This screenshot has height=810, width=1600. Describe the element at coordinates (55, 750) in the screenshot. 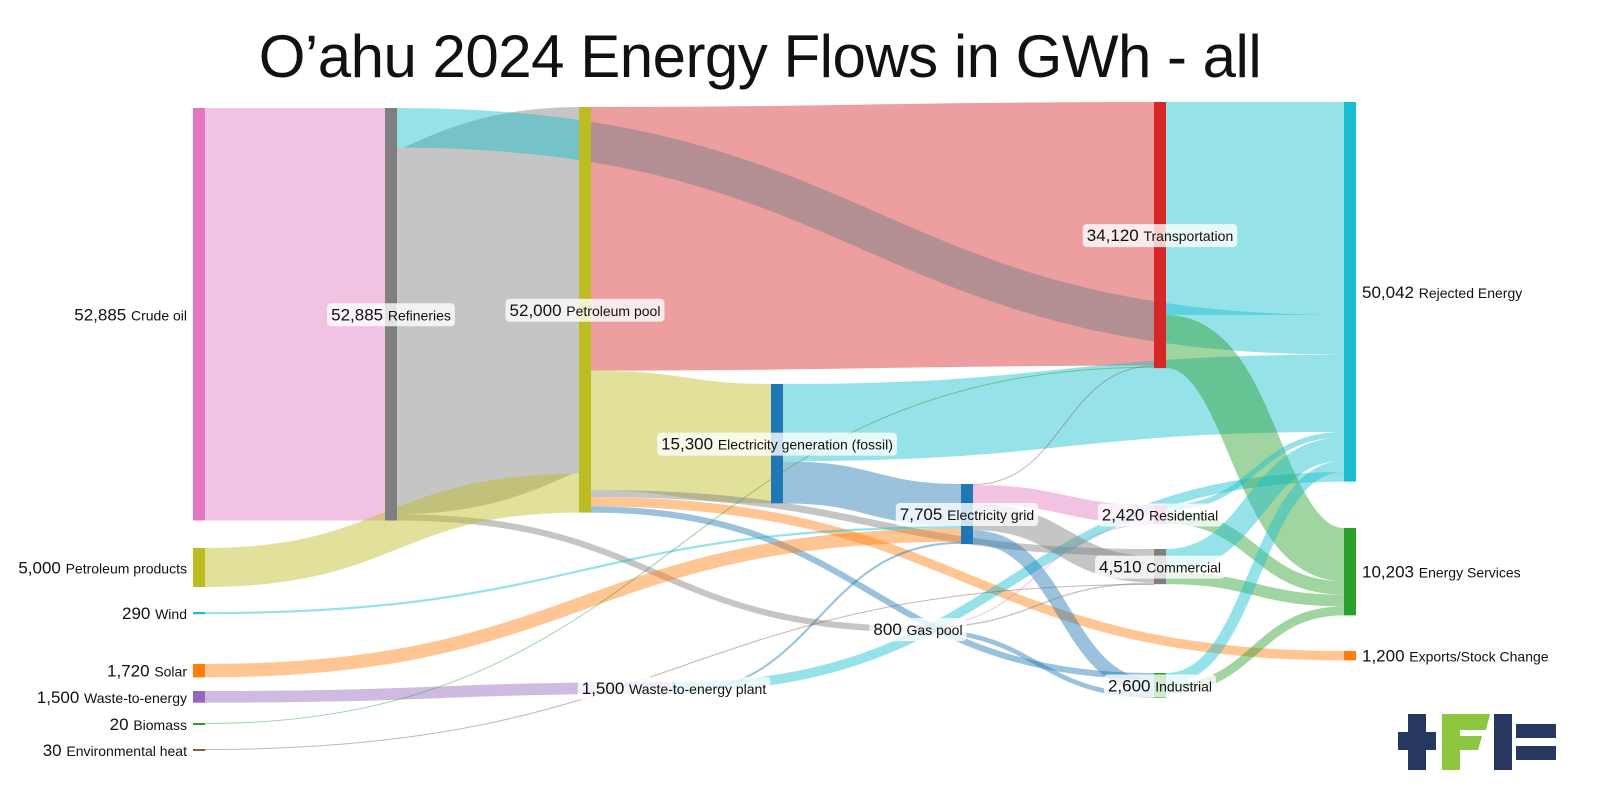

I see `node-value-envheat: 30` at that location.